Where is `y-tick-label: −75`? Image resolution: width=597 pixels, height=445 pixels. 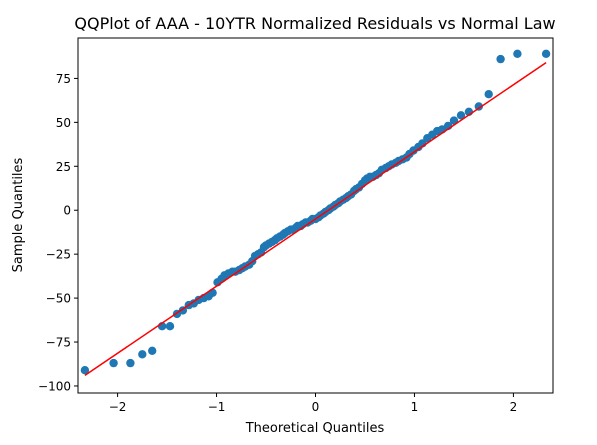
y-tick-label: −75 is located at coordinates (58, 343).